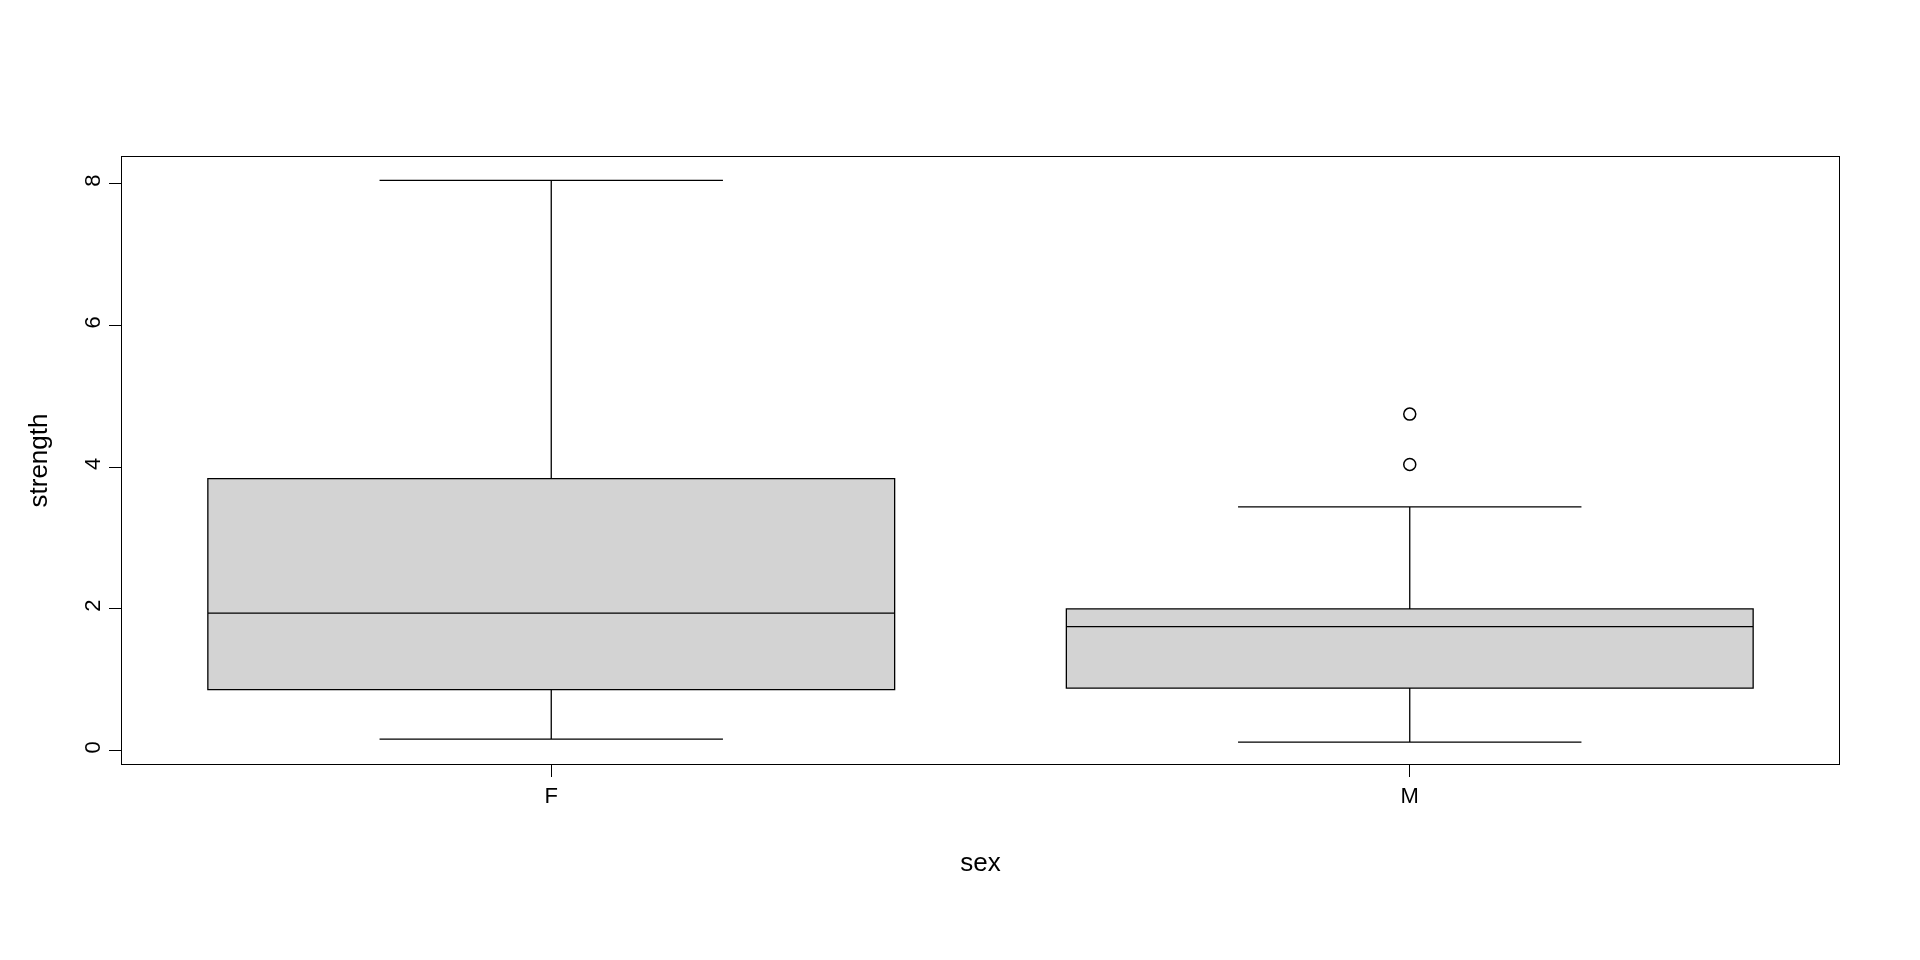 This screenshot has height=960, width=1920. Describe the element at coordinates (37, 460) in the screenshot. I see `y-axis-title: strength` at that location.